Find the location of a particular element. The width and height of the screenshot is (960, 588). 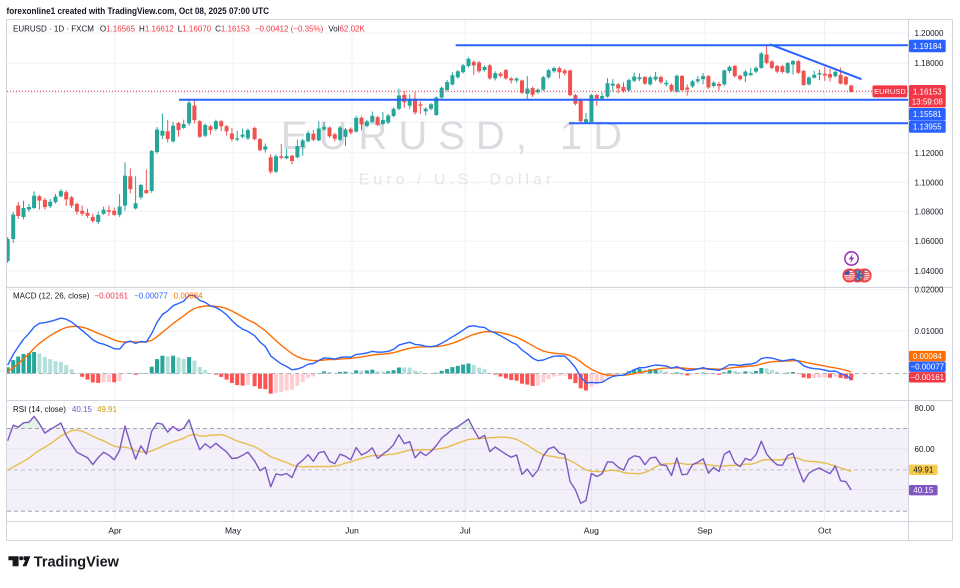

svg-text: −0.00077 is located at coordinates (928, 367).